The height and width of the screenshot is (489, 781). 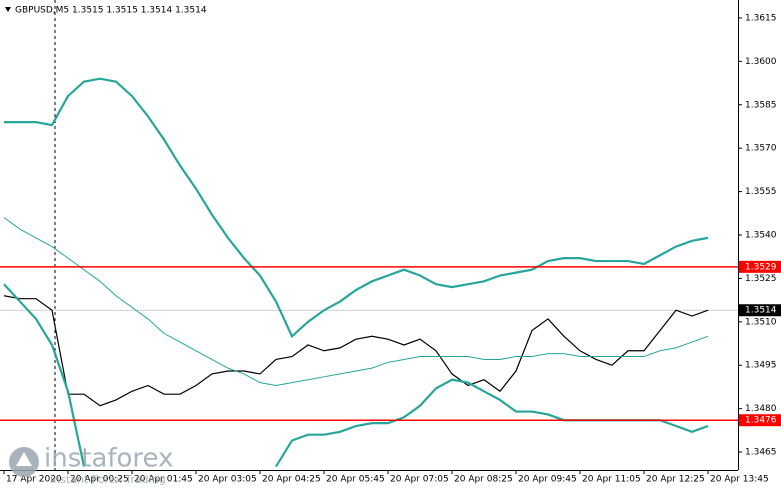 I want to click on y-tick-label: 1.3540, so click(x=761, y=236).